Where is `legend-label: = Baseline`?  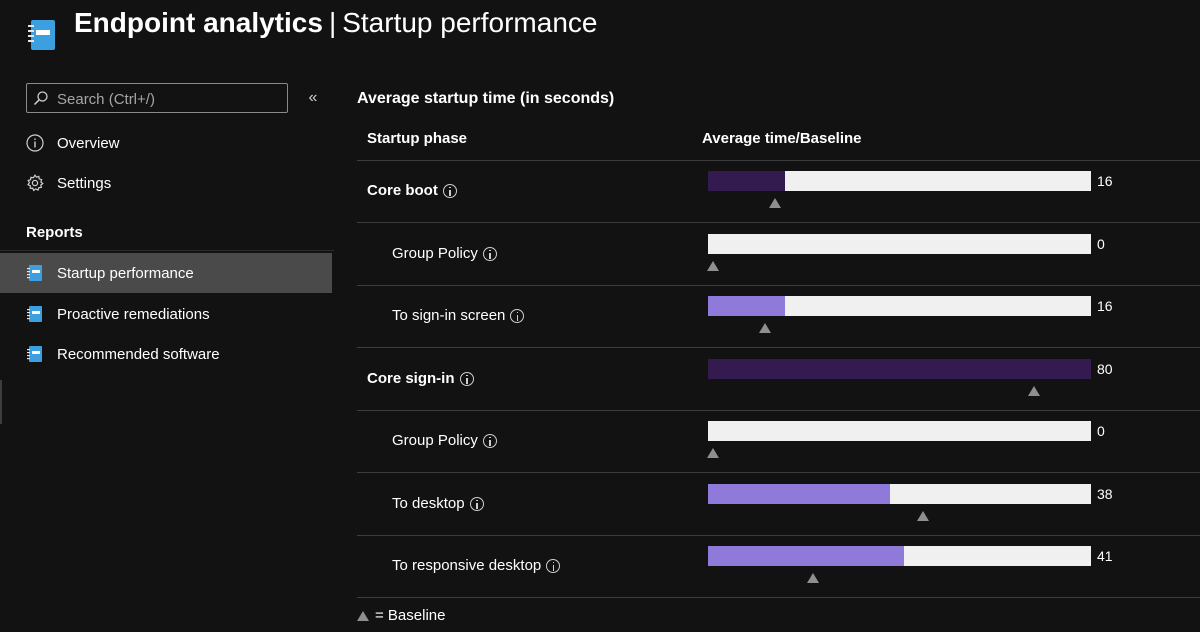 legend-label: = Baseline is located at coordinates (410, 615).